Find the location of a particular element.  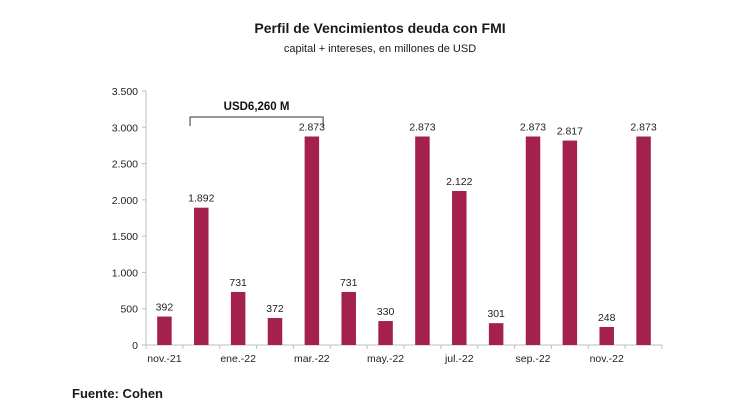

chart-title: Perfil de Vencimientos deuda con FMI is located at coordinates (380, 28).